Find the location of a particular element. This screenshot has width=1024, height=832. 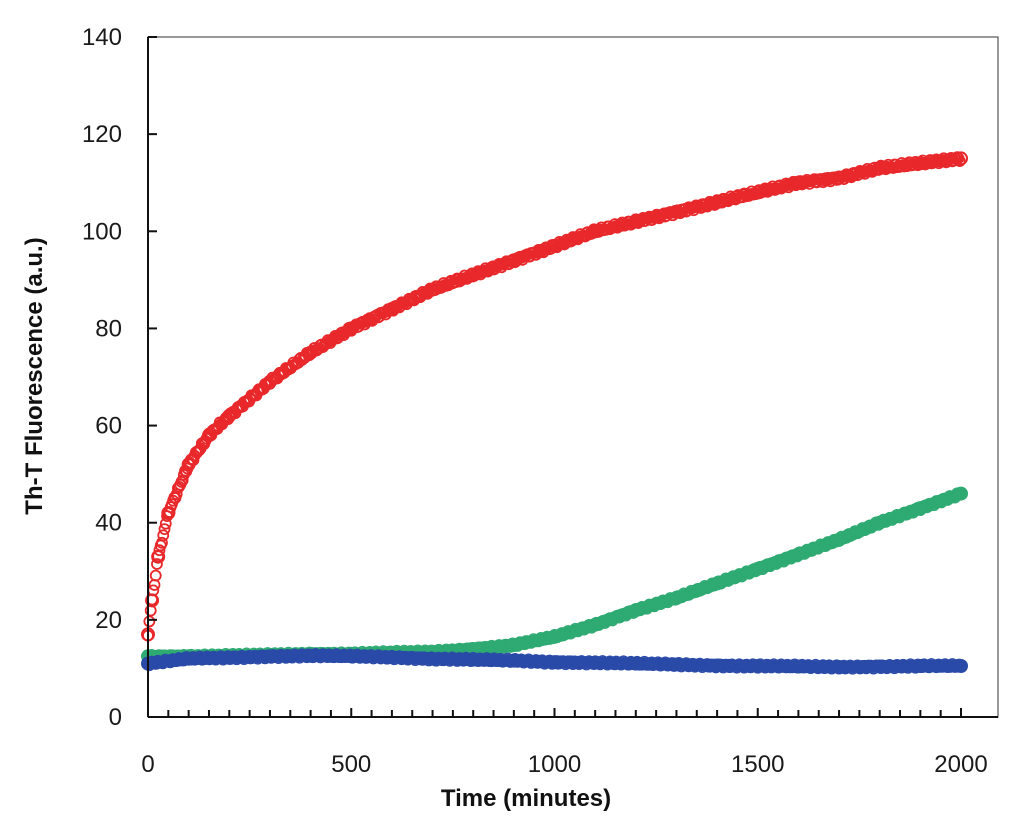

y-tick-label: 120 is located at coordinates (102, 134).